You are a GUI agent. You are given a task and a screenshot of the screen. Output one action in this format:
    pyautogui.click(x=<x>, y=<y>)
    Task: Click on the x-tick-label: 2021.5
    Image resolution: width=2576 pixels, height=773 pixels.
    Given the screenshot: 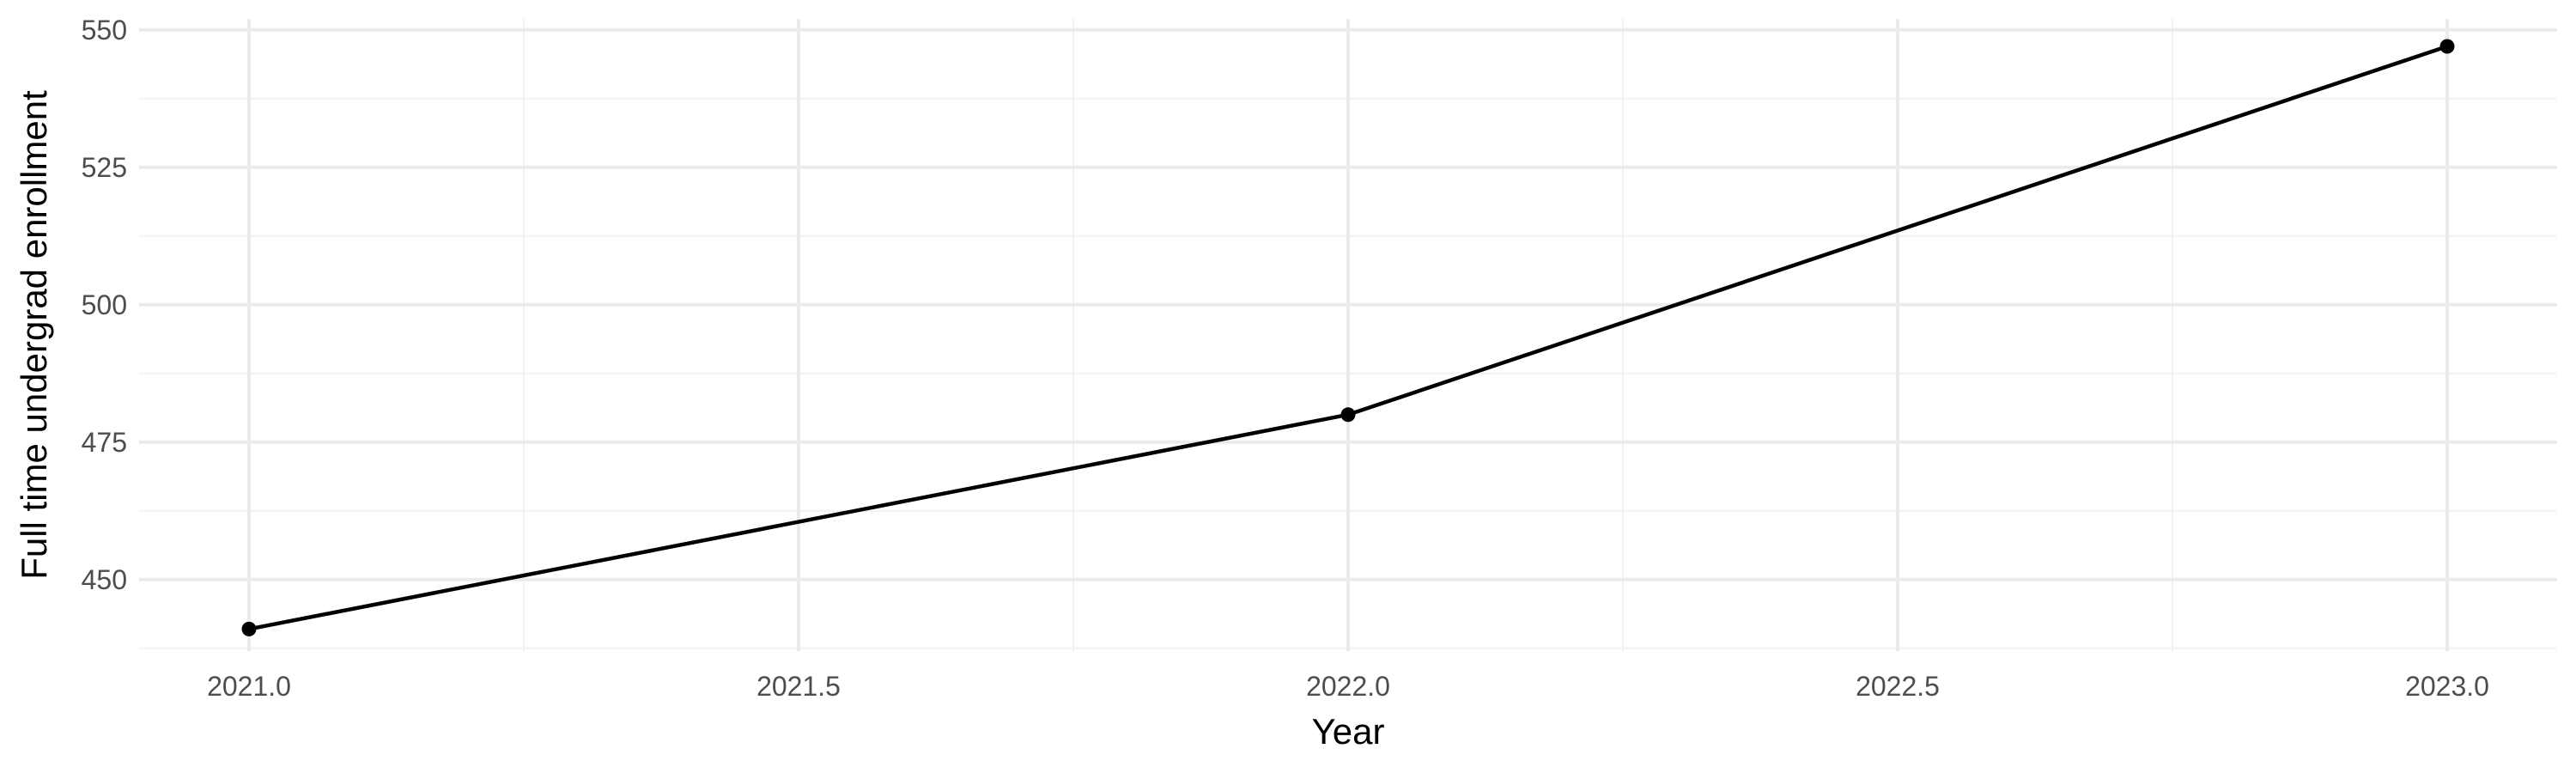 What is the action you would take?
    pyautogui.click(x=799, y=686)
    